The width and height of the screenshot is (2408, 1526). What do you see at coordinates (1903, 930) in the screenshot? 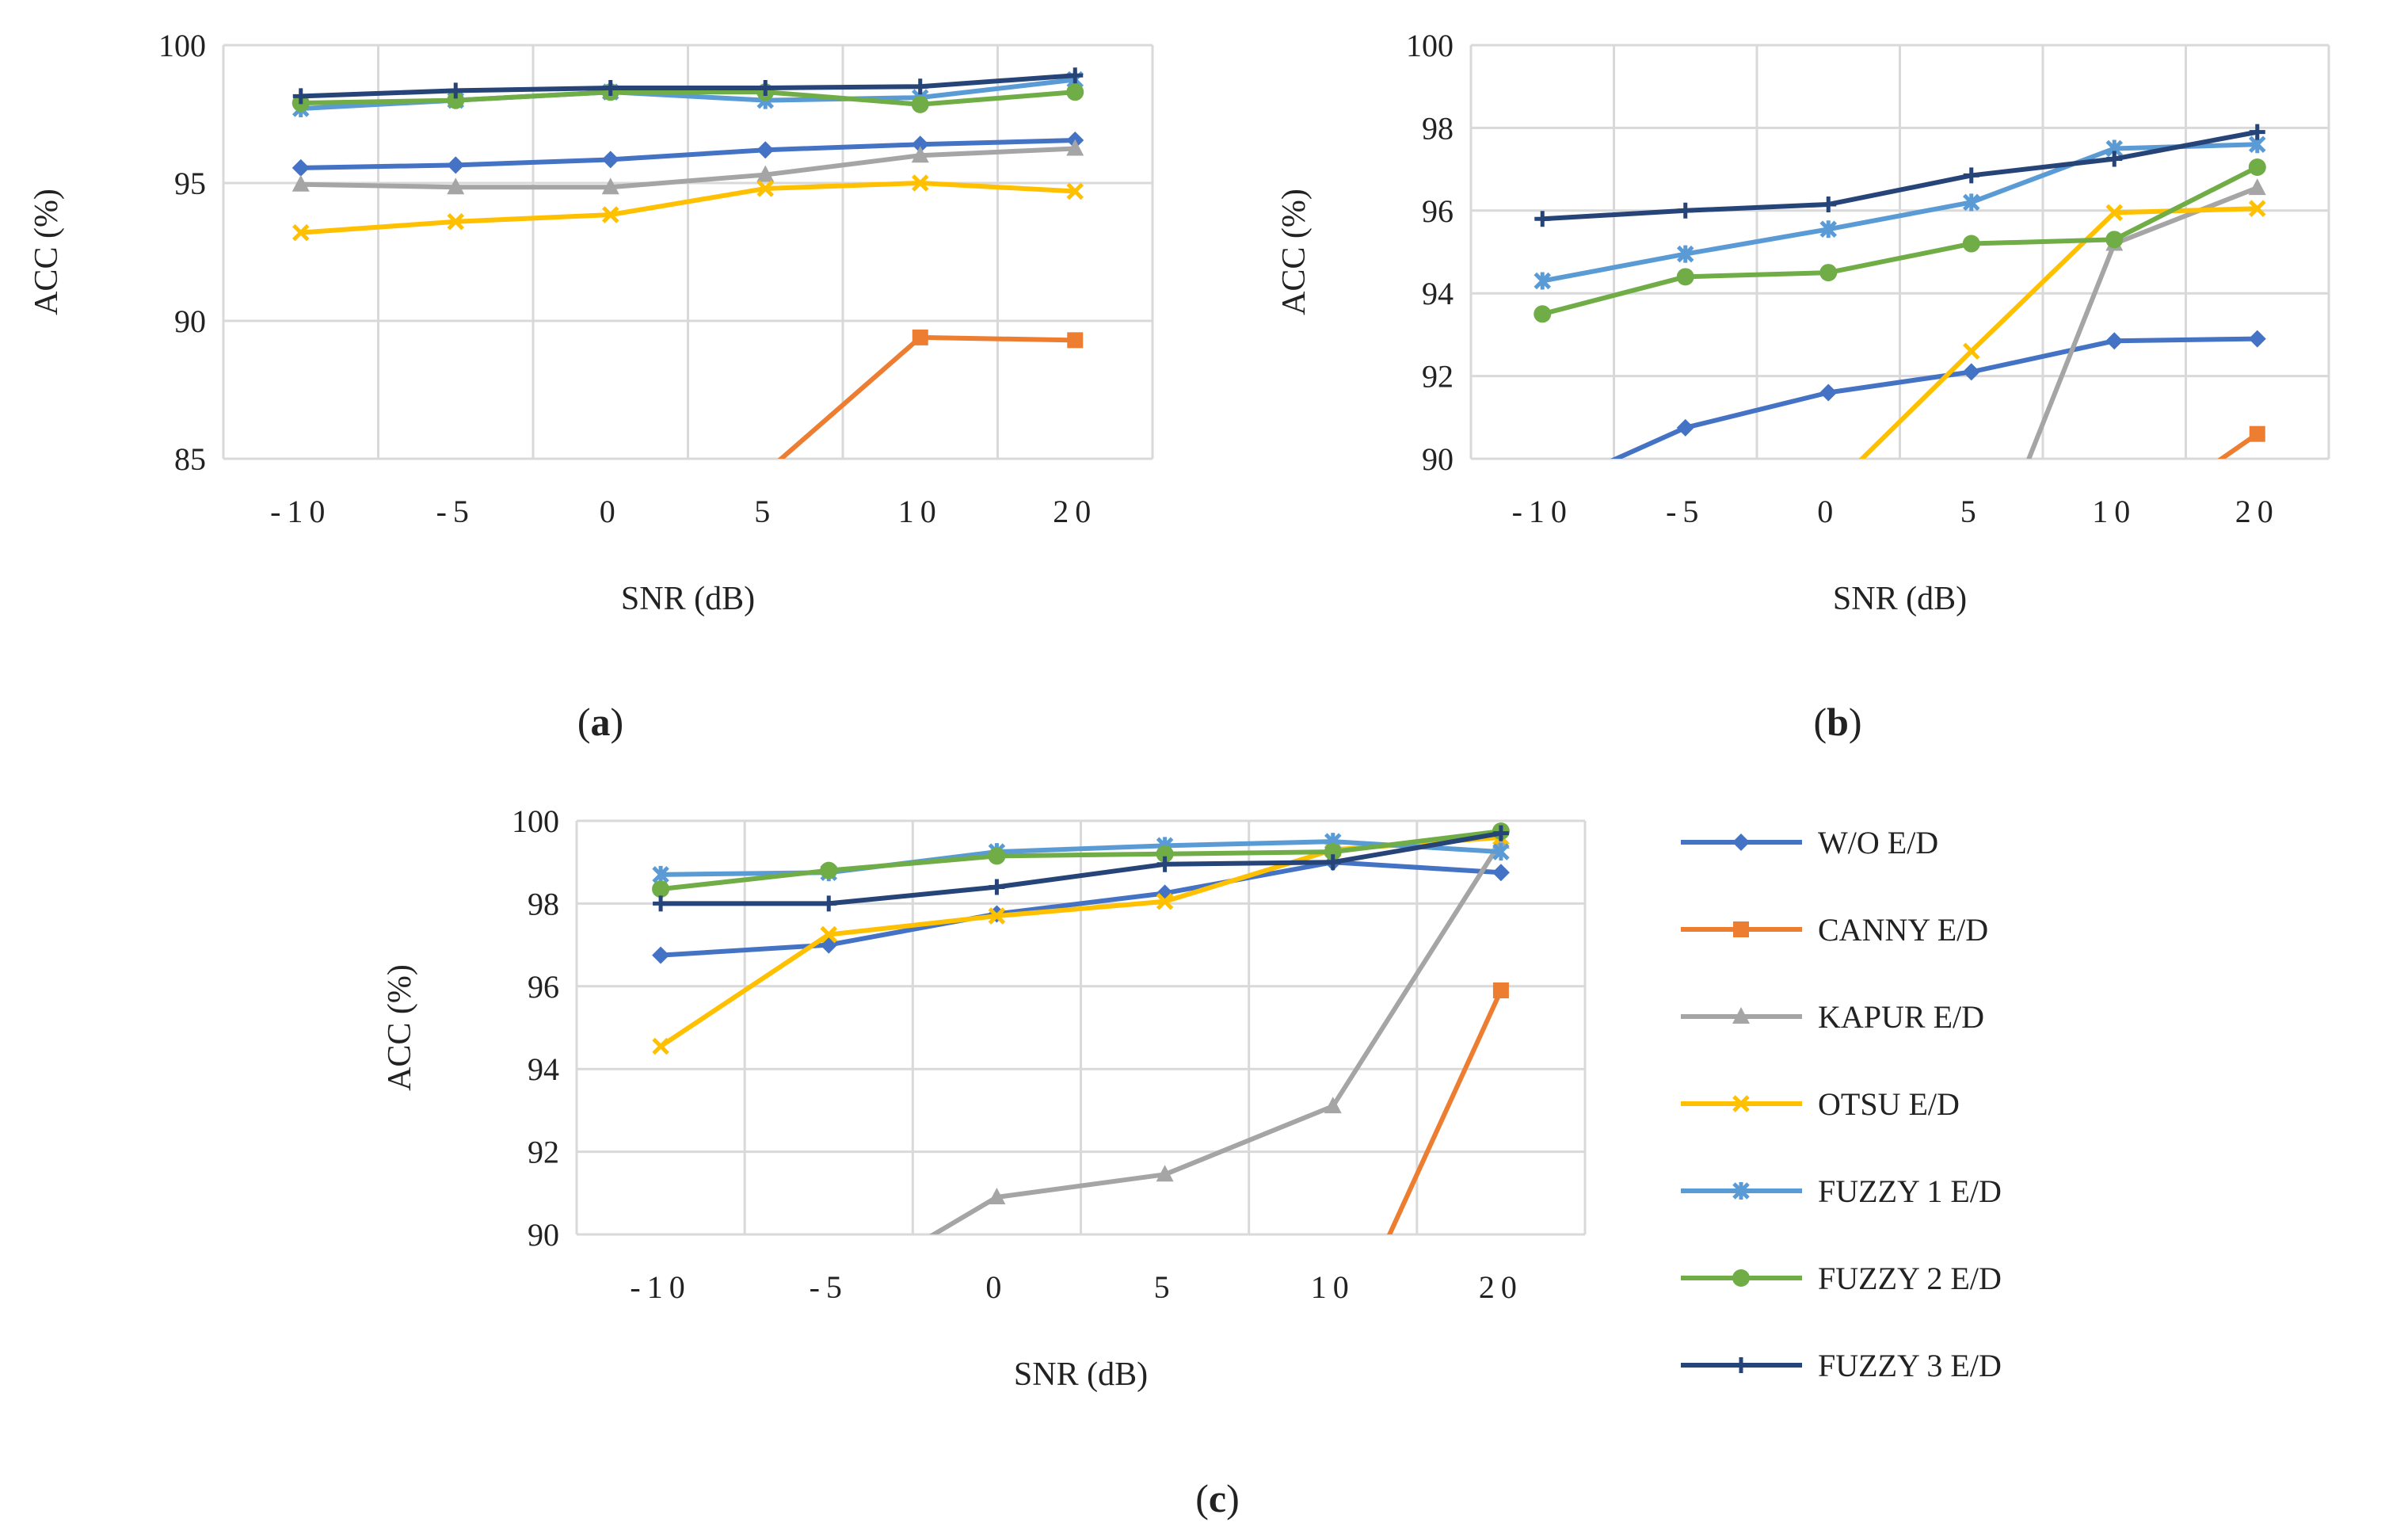
I see `legend-label: CANNY E/D` at bounding box center [1903, 930].